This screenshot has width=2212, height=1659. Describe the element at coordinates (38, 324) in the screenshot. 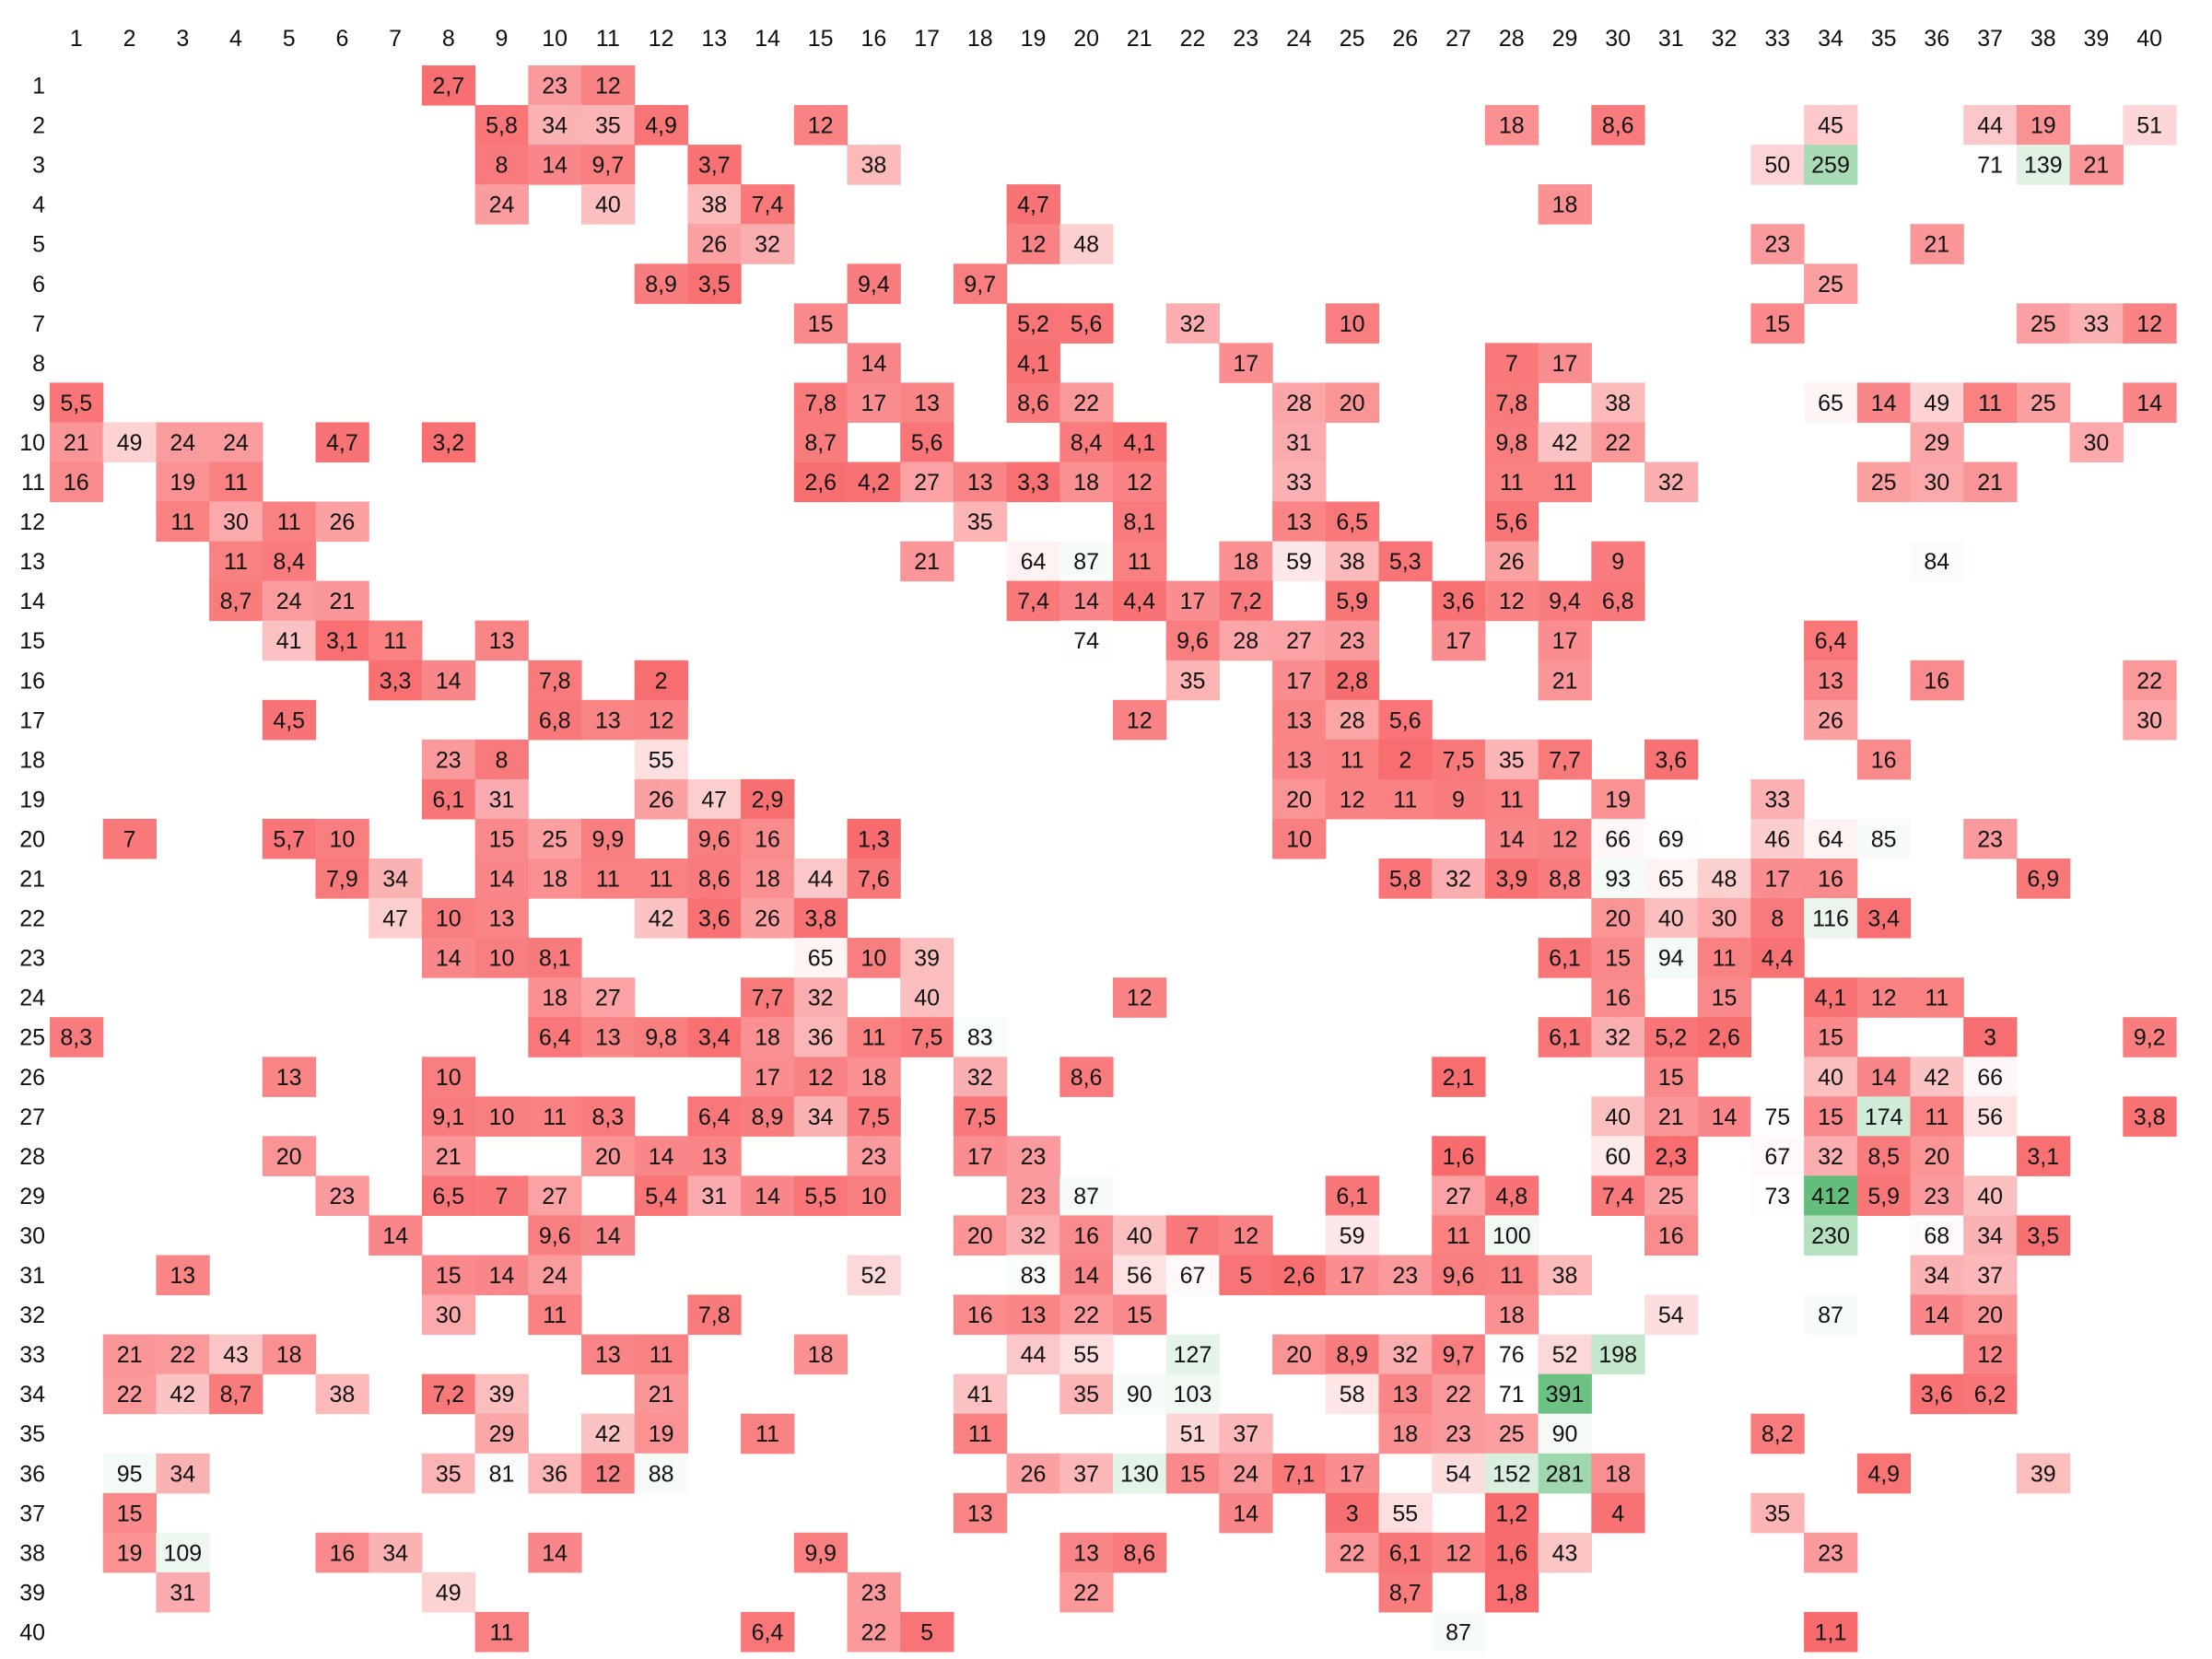

I see `row-label: 7` at that location.